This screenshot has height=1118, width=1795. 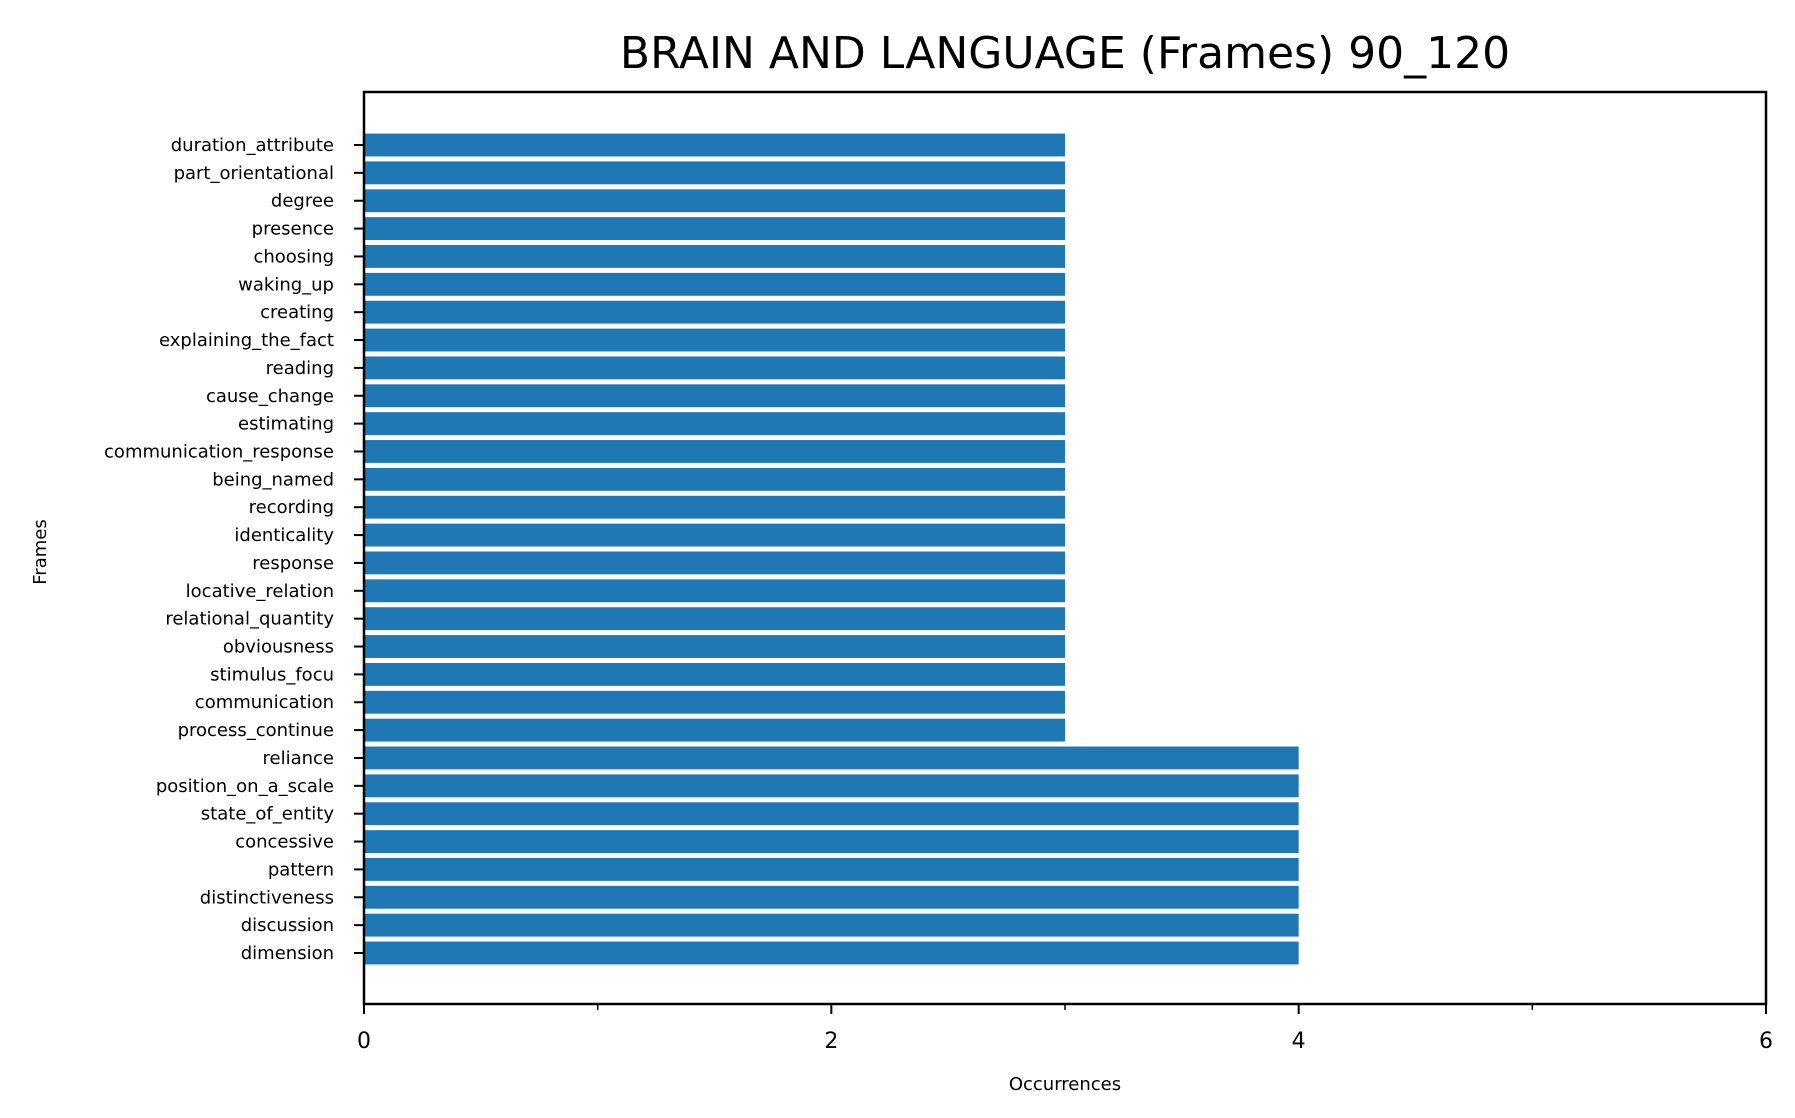 I want to click on y-tick-label: position_on_a_scale, so click(x=245, y=786).